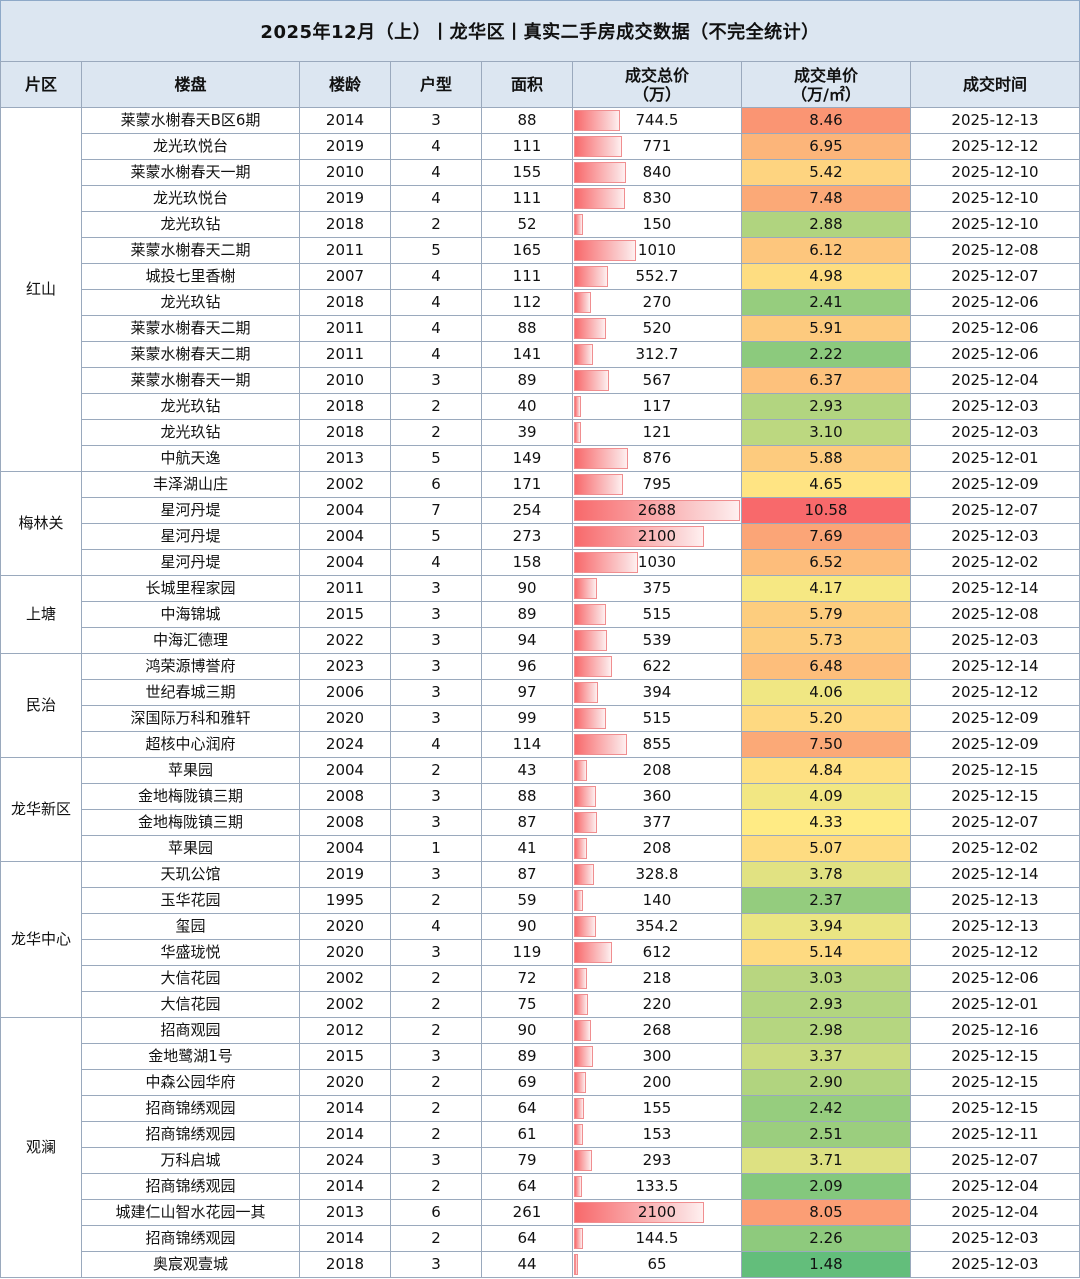  I want to click on total-price-value: 208, so click(657, 770).